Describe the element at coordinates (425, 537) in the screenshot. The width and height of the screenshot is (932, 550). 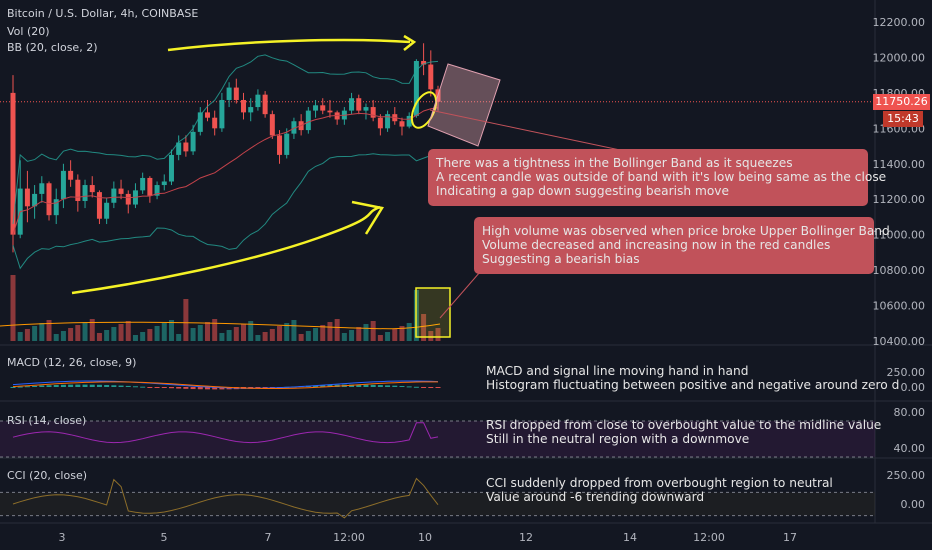
I see `time-tick-label: 10` at that location.